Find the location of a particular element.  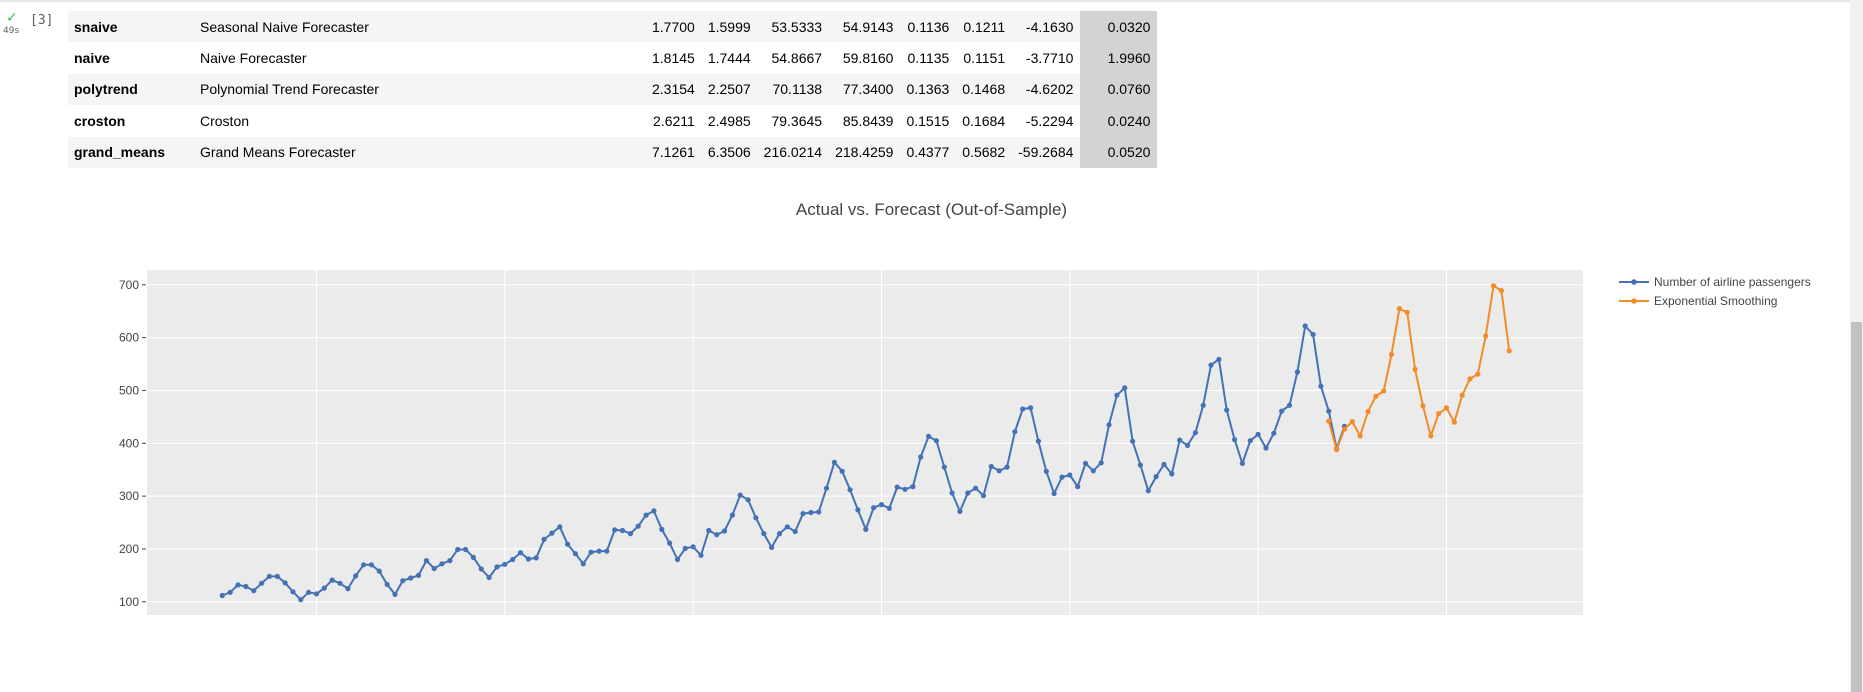

legend-item: Number of airline passengers is located at coordinates (1715, 282).